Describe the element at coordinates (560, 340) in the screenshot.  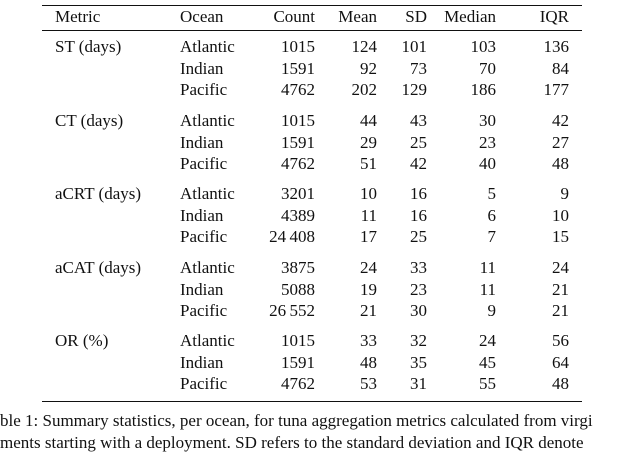
I see `table-cell: 56` at that location.